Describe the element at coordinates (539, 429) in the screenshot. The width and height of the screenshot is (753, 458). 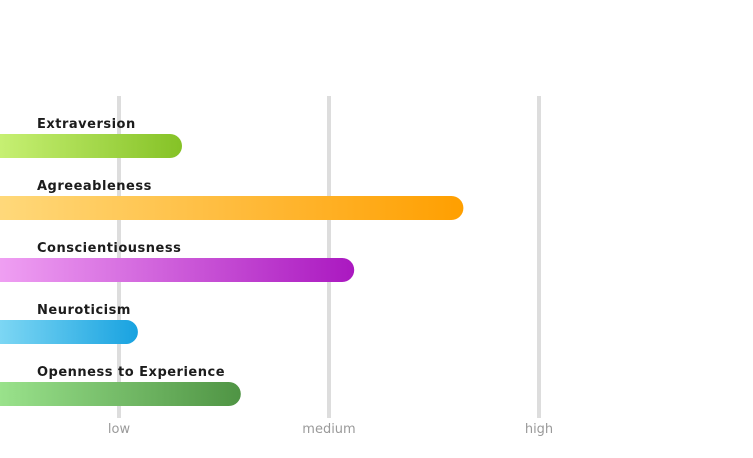
I see `tick-label-high: high` at that location.